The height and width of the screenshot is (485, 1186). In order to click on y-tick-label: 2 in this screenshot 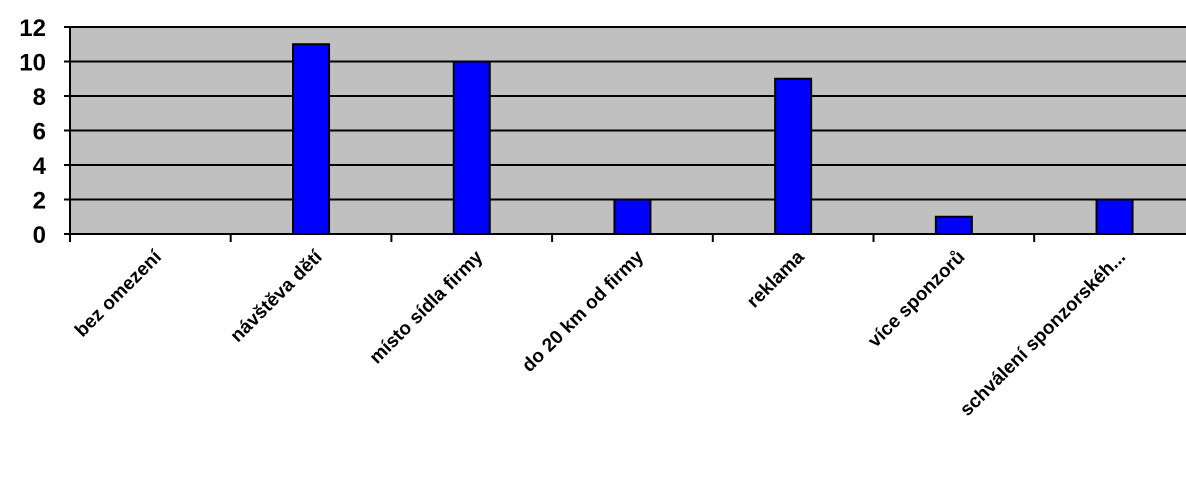, I will do `click(39, 201)`.